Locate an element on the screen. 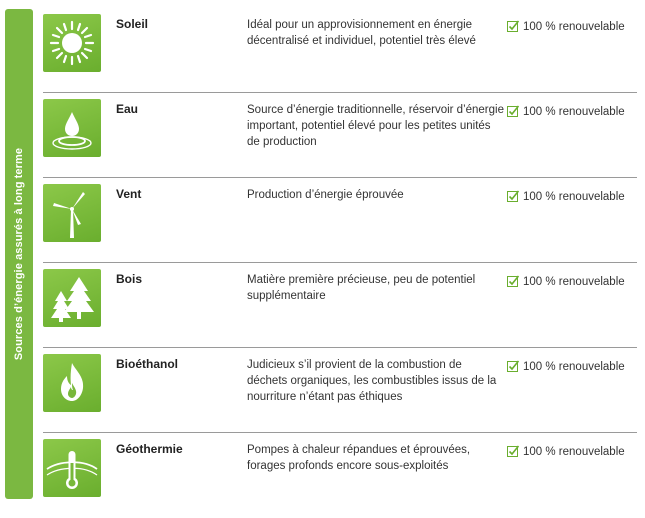 Image resolution: width=645 pixels, height=518 pixels. row-name: Bioéthanol is located at coordinates (147, 364).